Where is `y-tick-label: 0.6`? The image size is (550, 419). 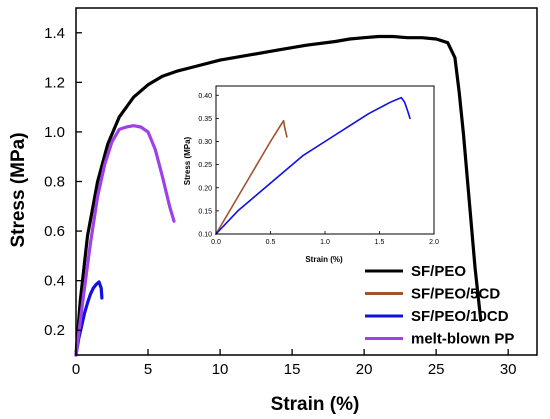 y-tick-label: 0.6 is located at coordinates (54, 231).